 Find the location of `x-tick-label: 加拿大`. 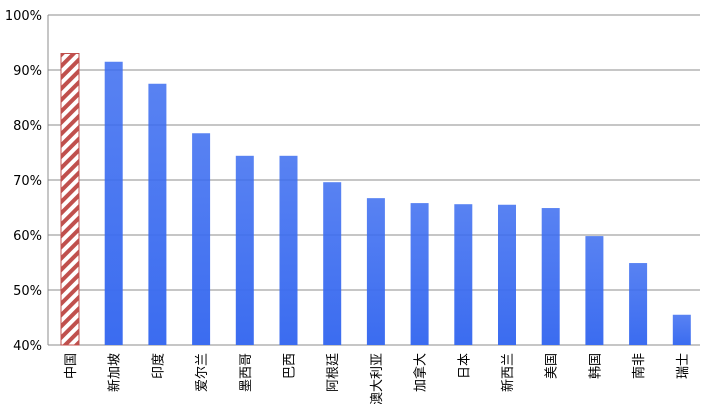

x-tick-label: 加拿大 is located at coordinates (421, 372).